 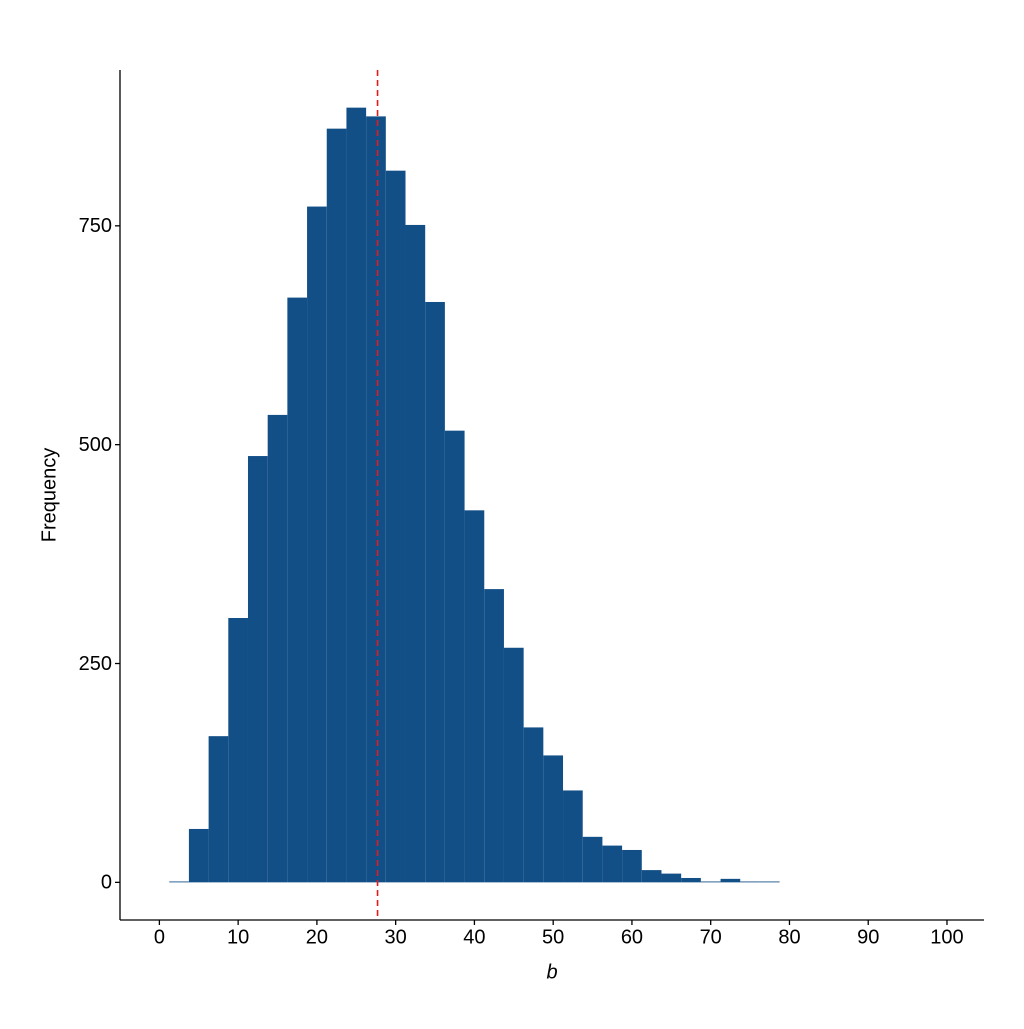 I want to click on x-tick-label: 10, so click(x=238, y=937).